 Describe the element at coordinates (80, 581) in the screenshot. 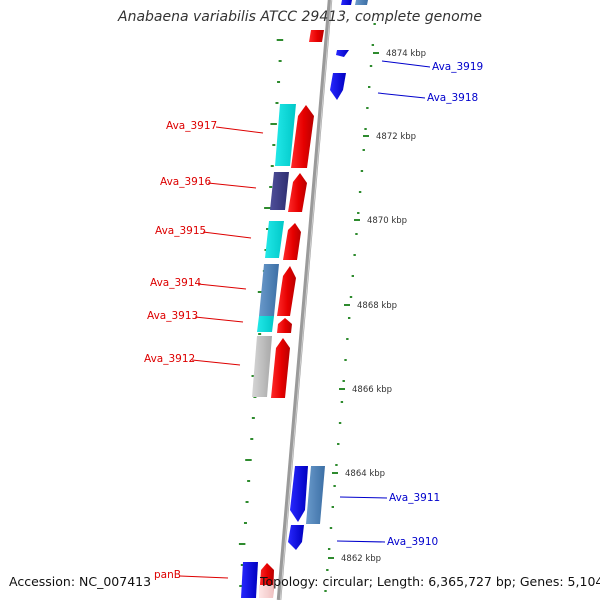

I see `accession-label: Accession: NC_007413` at that location.